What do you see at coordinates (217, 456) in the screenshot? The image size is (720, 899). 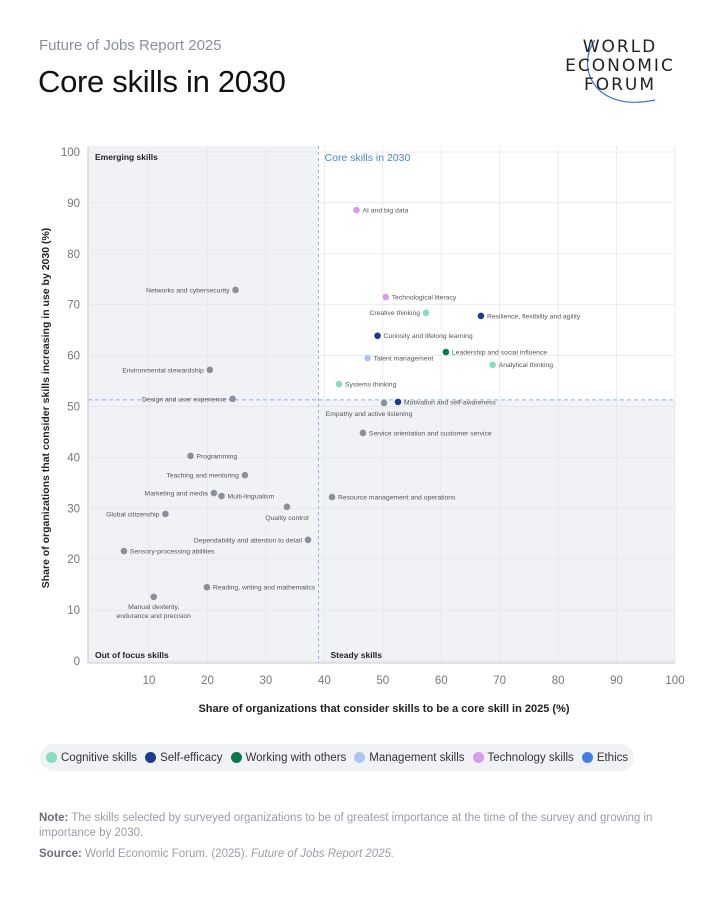 I see `data-label: Programming` at bounding box center [217, 456].